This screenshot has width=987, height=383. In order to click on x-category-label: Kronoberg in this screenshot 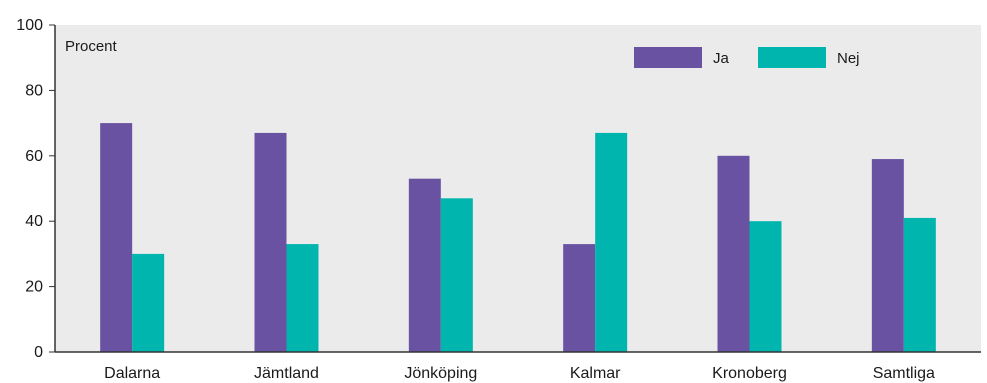, I will do `click(749, 373)`.